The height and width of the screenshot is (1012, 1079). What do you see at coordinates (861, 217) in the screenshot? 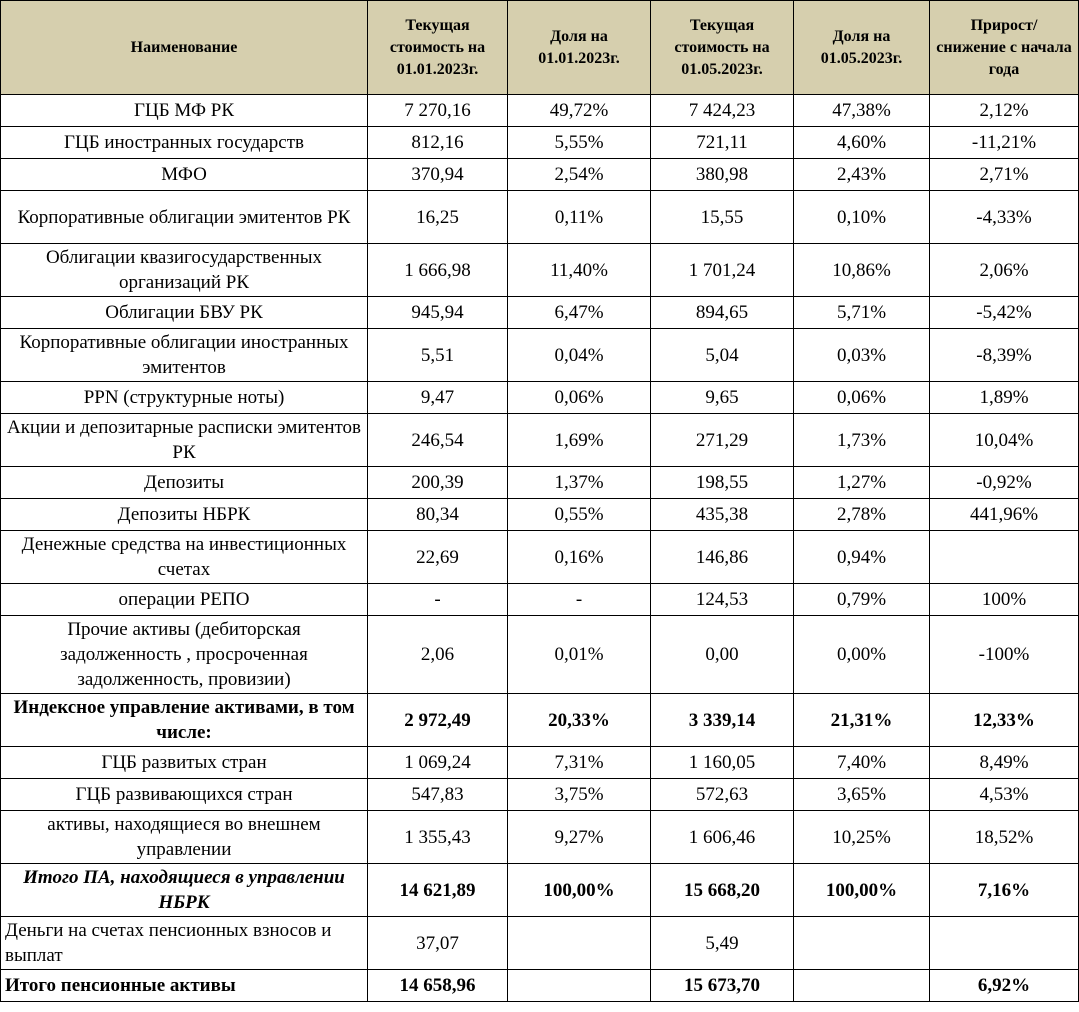
I see `share-may: 0,10%` at bounding box center [861, 217].